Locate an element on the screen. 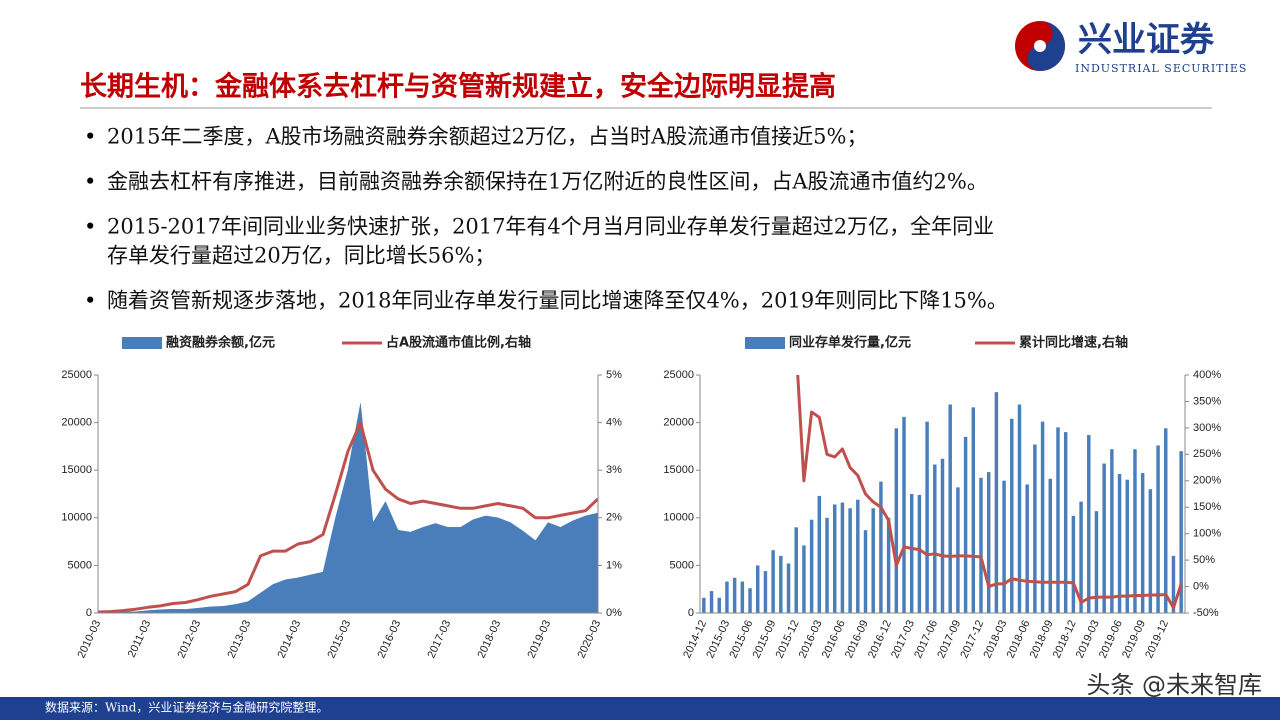 This screenshot has width=1280, height=720. x-tick-label: 2019-03 is located at coordinates (539, 639).